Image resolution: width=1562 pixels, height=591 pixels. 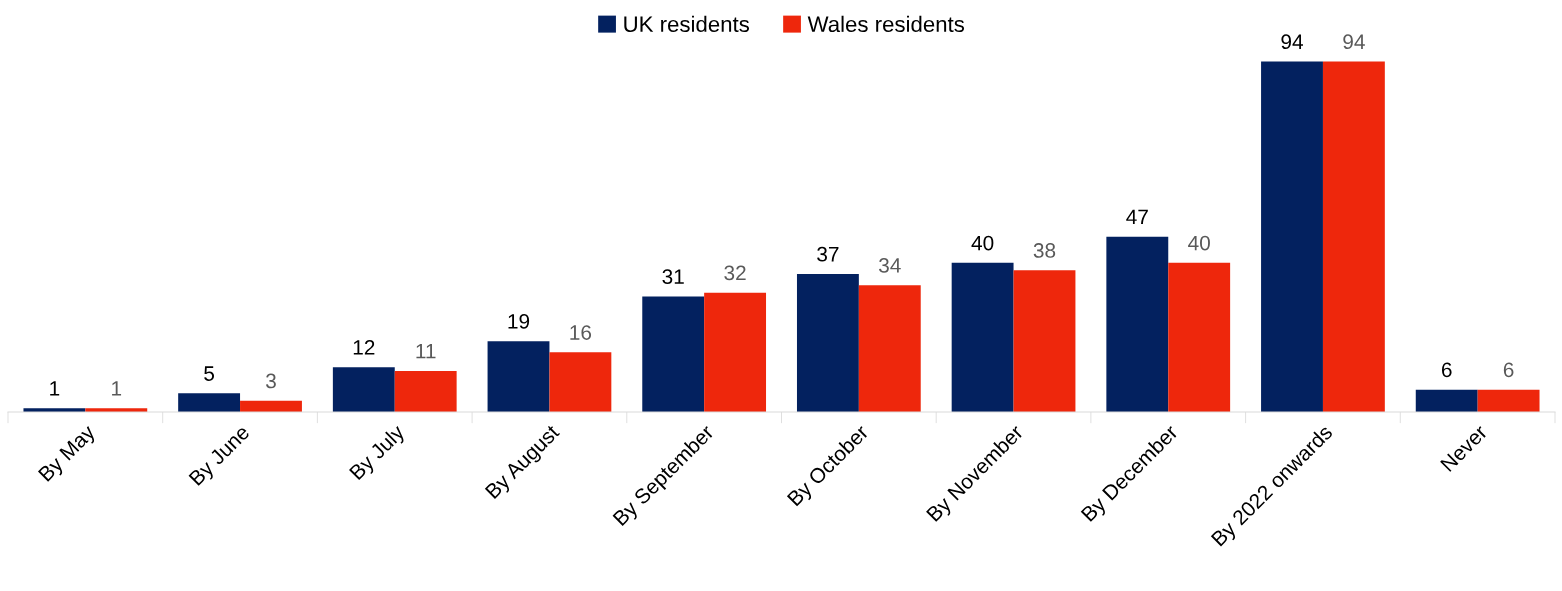 What do you see at coordinates (378, 453) in the screenshot?
I see `x-tick-label: By July` at bounding box center [378, 453].